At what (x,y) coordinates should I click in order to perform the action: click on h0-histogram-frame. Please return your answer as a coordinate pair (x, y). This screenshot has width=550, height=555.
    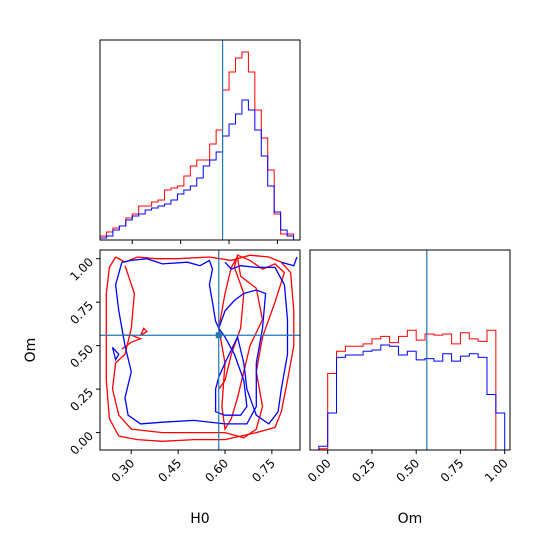
    Looking at the image, I should click on (200, 140).